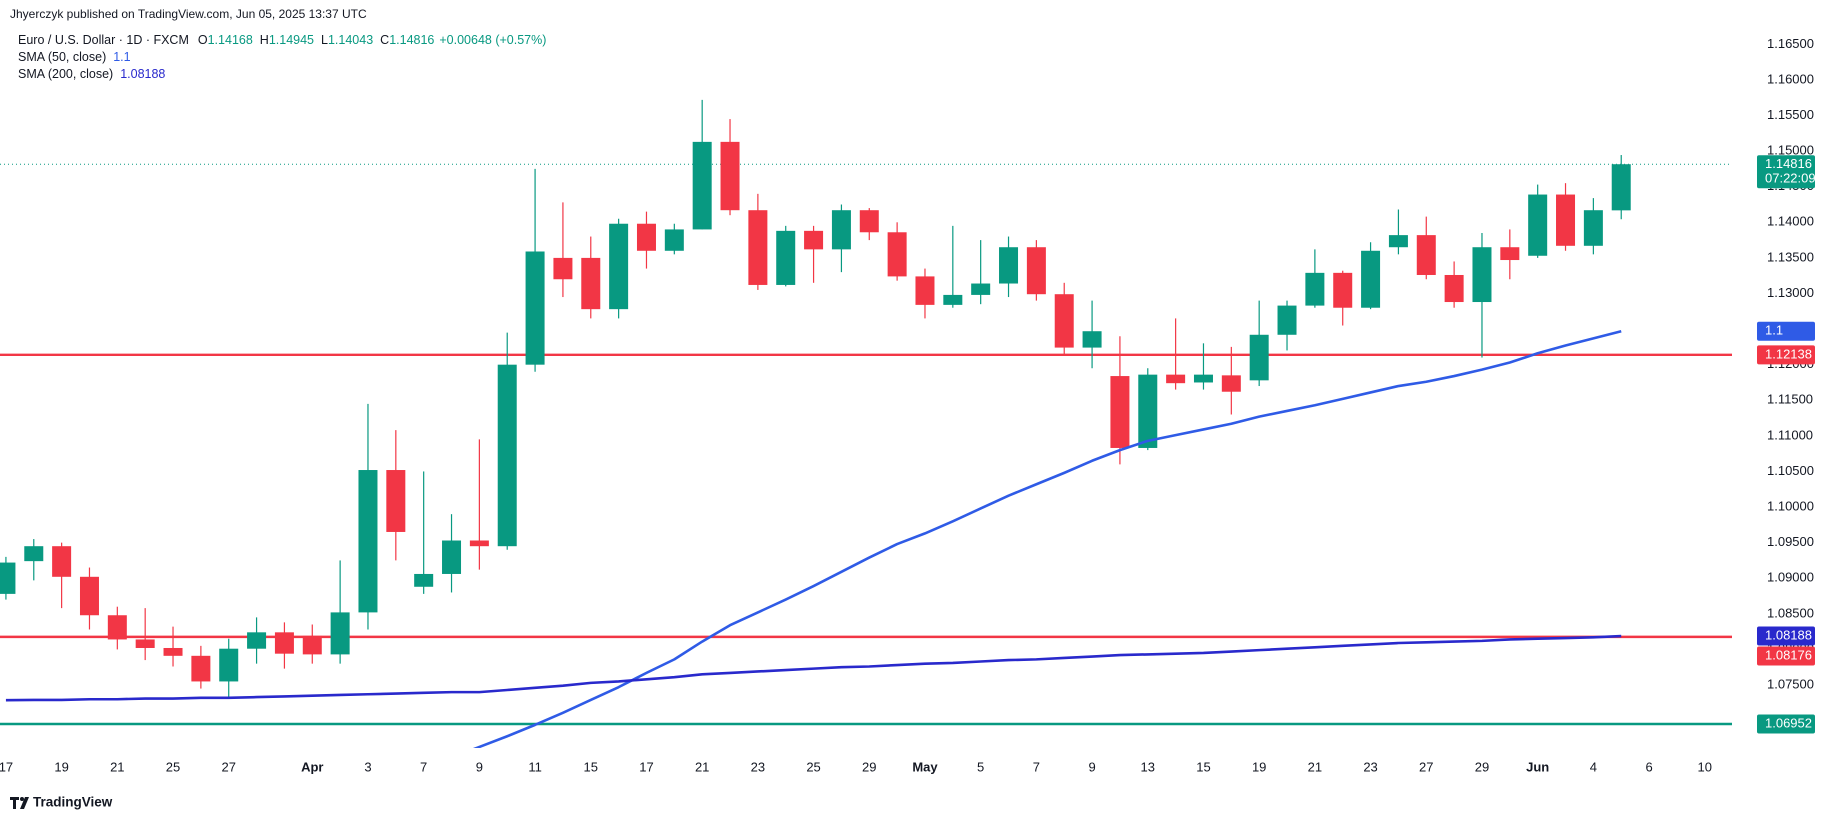  I want to click on sma-tag: 1.1, so click(1774, 330).